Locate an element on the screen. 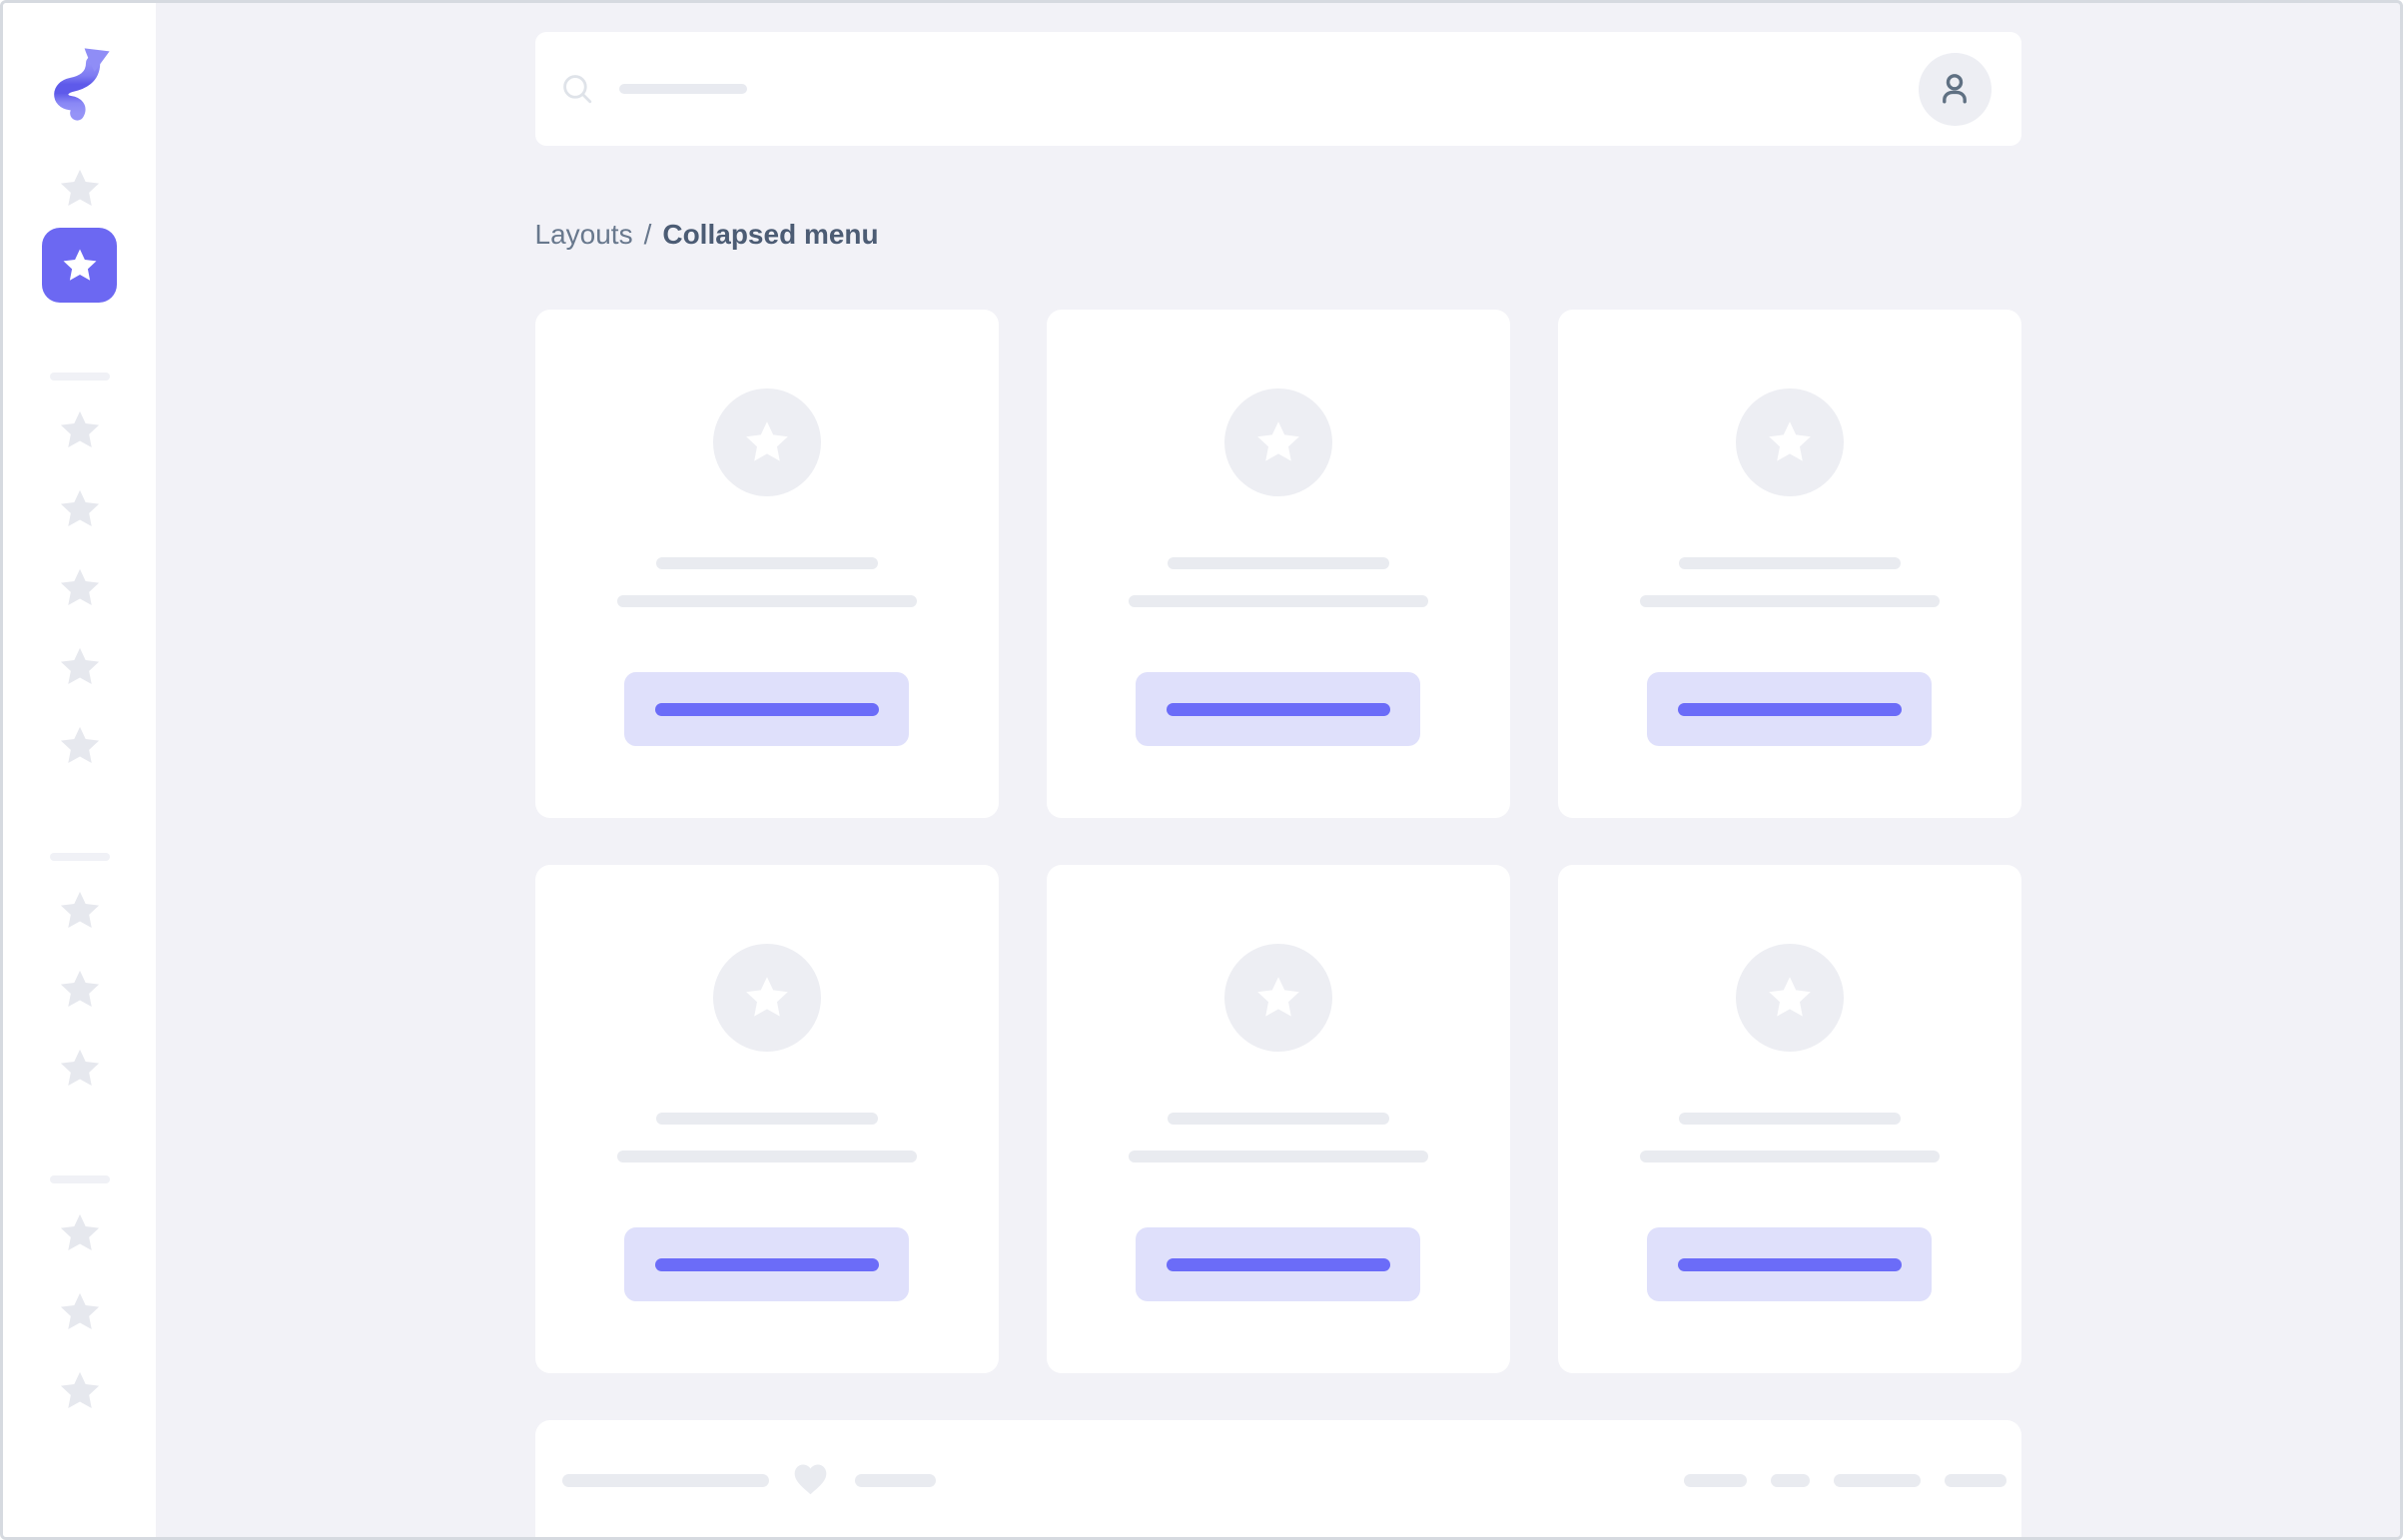  footer-meta-pills is located at coordinates (1844, 1480).